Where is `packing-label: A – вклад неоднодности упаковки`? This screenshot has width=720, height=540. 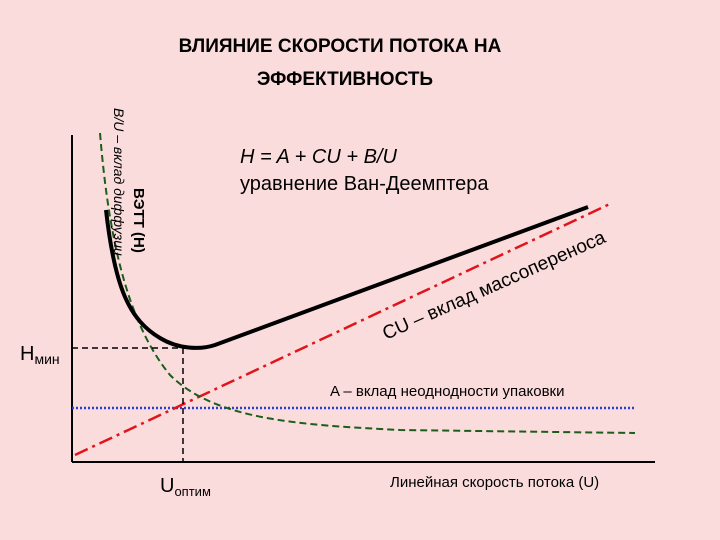 packing-label: A – вклад неоднодности упаковки is located at coordinates (447, 391).